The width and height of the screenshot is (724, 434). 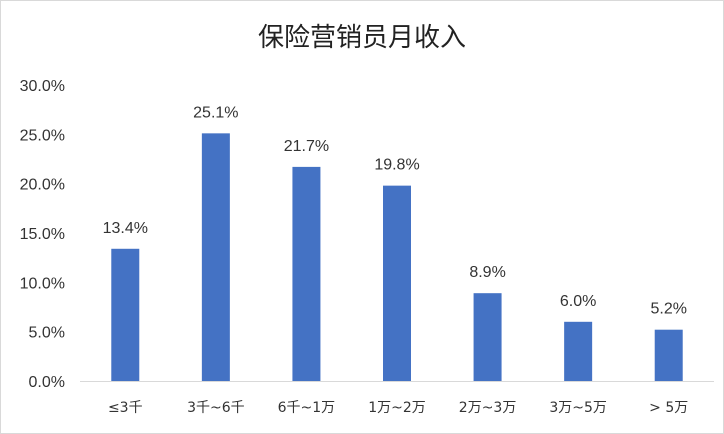 What do you see at coordinates (47, 382) in the screenshot?
I see `y-tick-label: 0.0%` at bounding box center [47, 382].